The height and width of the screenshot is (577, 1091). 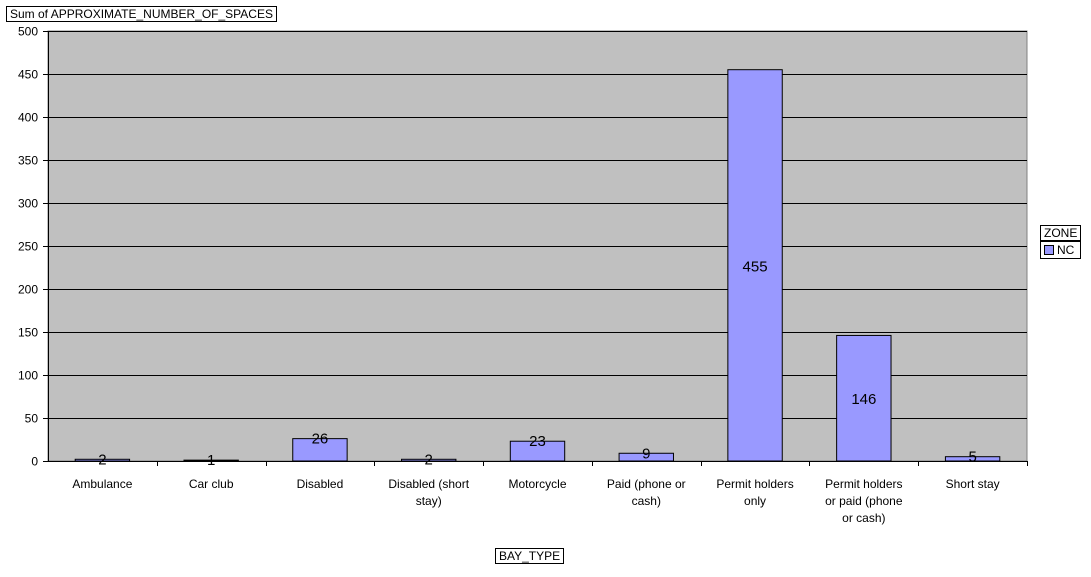 I want to click on legend-entry: NC, so click(x=1061, y=250).